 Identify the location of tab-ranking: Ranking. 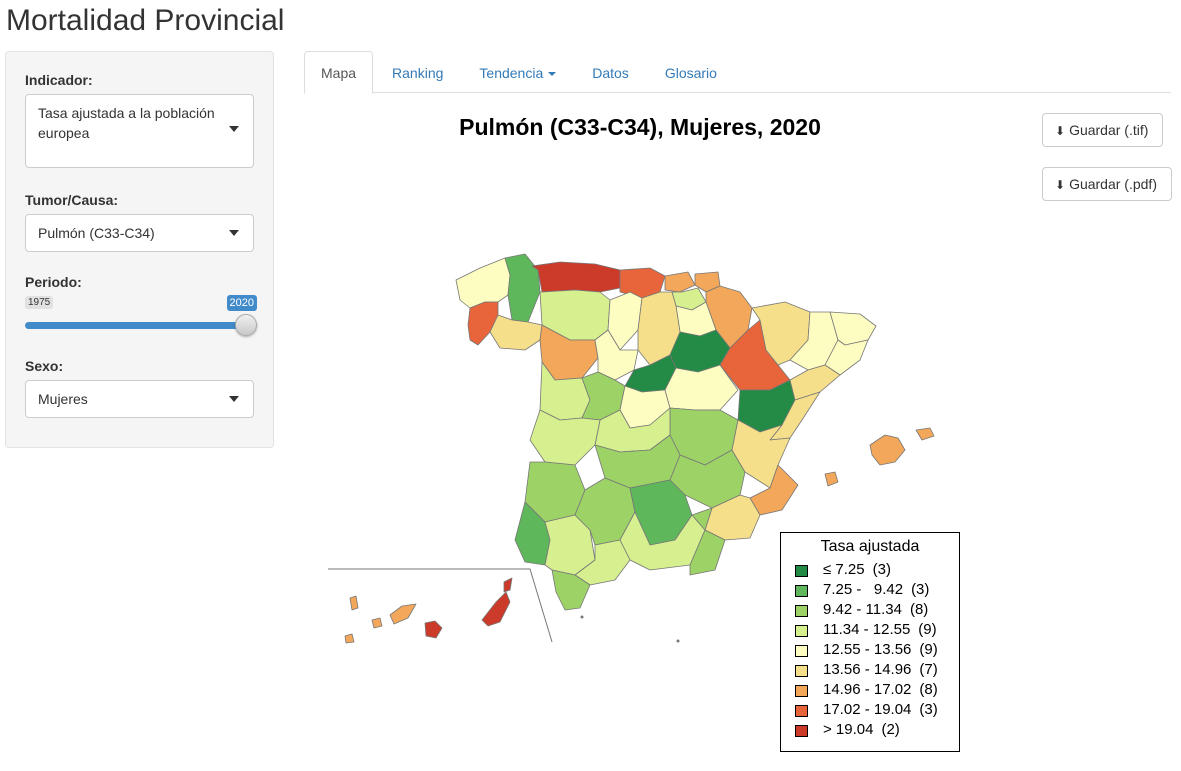
(417, 72).